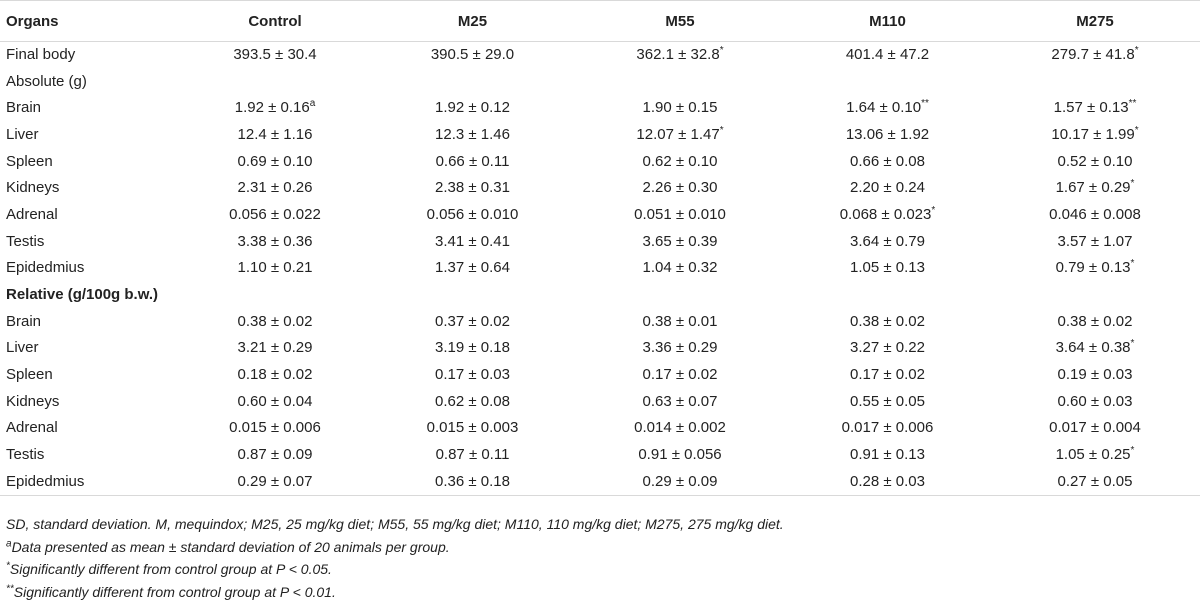 The height and width of the screenshot is (607, 1200). I want to click on cell-value: 0.91 ± 0.056, so click(680, 455).